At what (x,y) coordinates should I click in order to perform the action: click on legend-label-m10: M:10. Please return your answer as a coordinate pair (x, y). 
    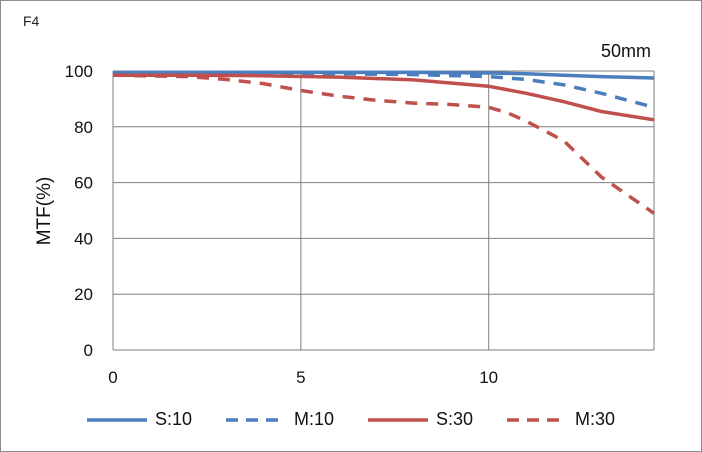
    Looking at the image, I should click on (313, 419).